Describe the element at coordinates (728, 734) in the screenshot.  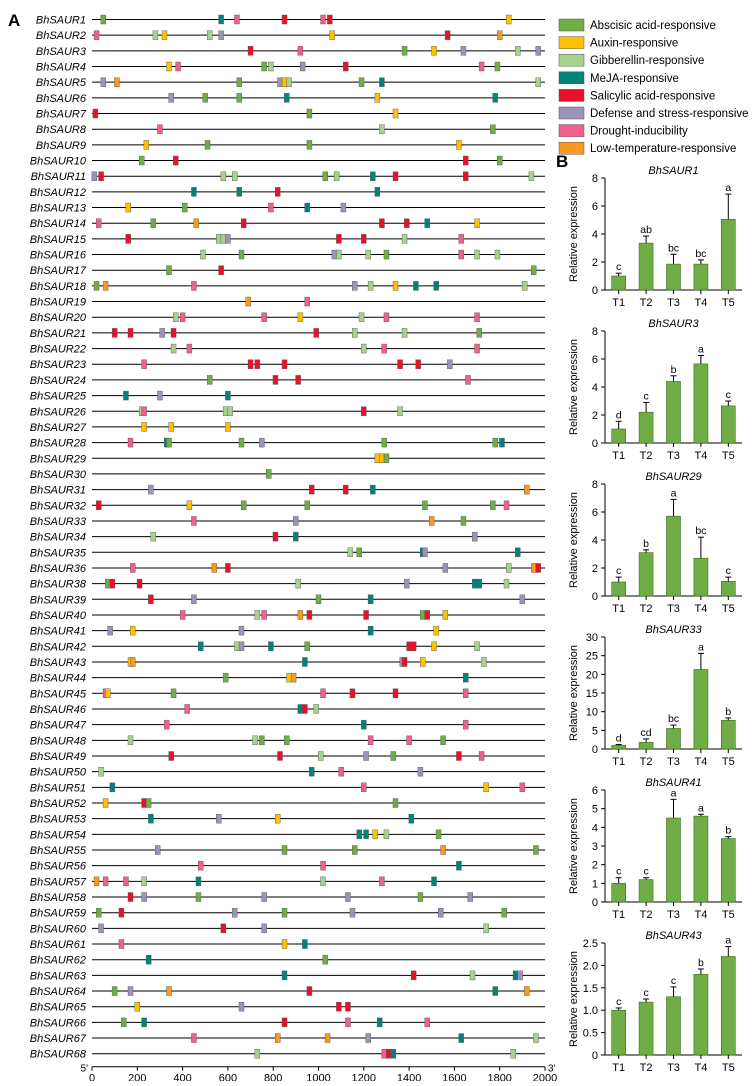
I see `bar-T5` at that location.